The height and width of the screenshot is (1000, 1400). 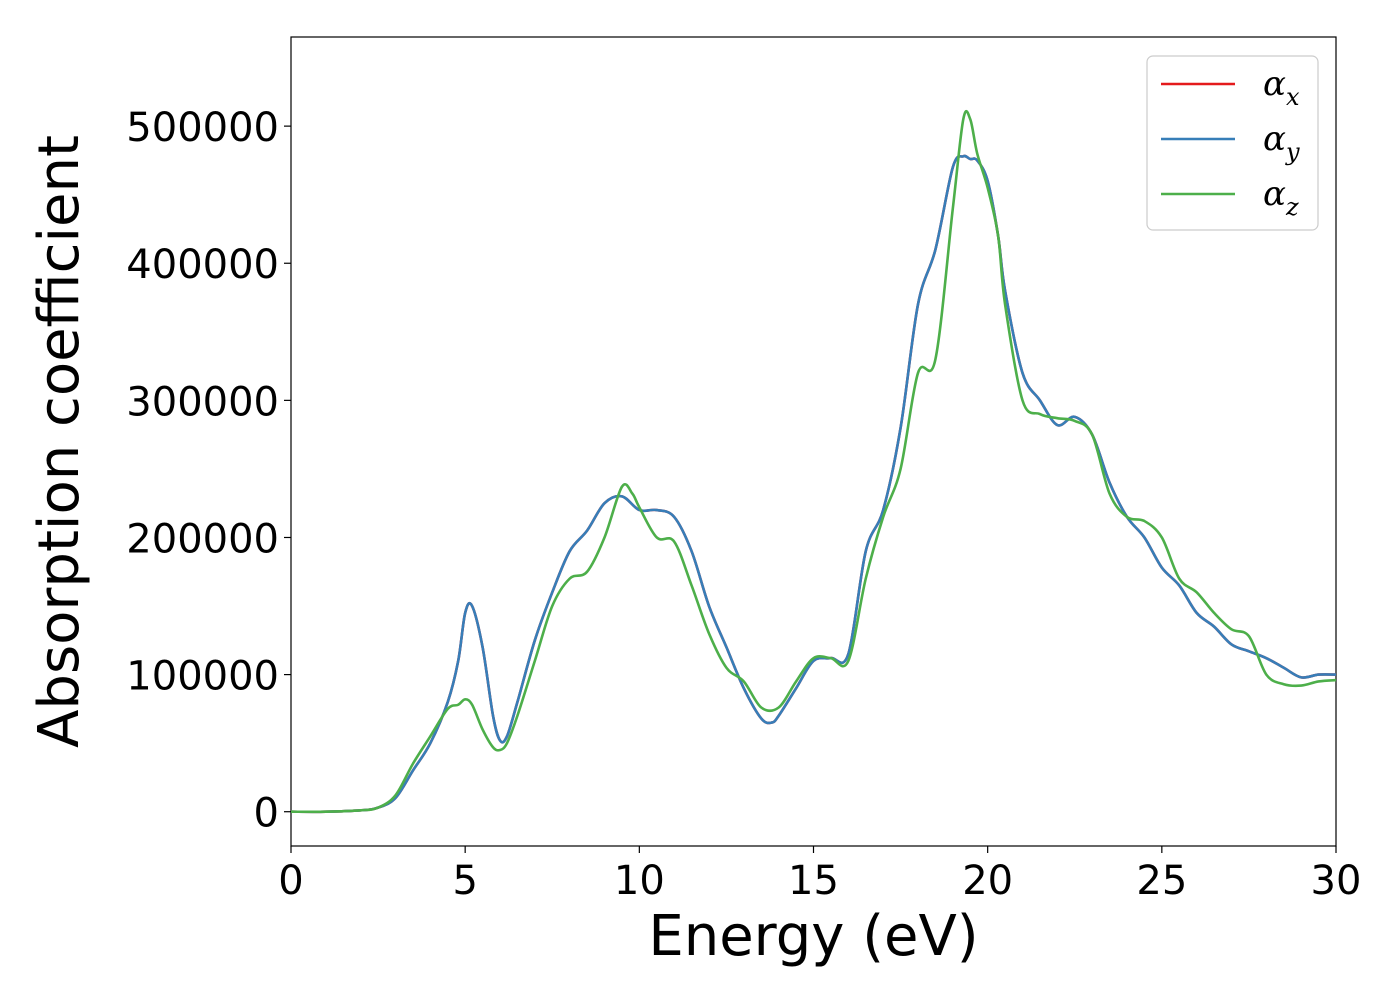 What do you see at coordinates (202, 677) in the screenshot?
I see `y-tick-label: 100000` at bounding box center [202, 677].